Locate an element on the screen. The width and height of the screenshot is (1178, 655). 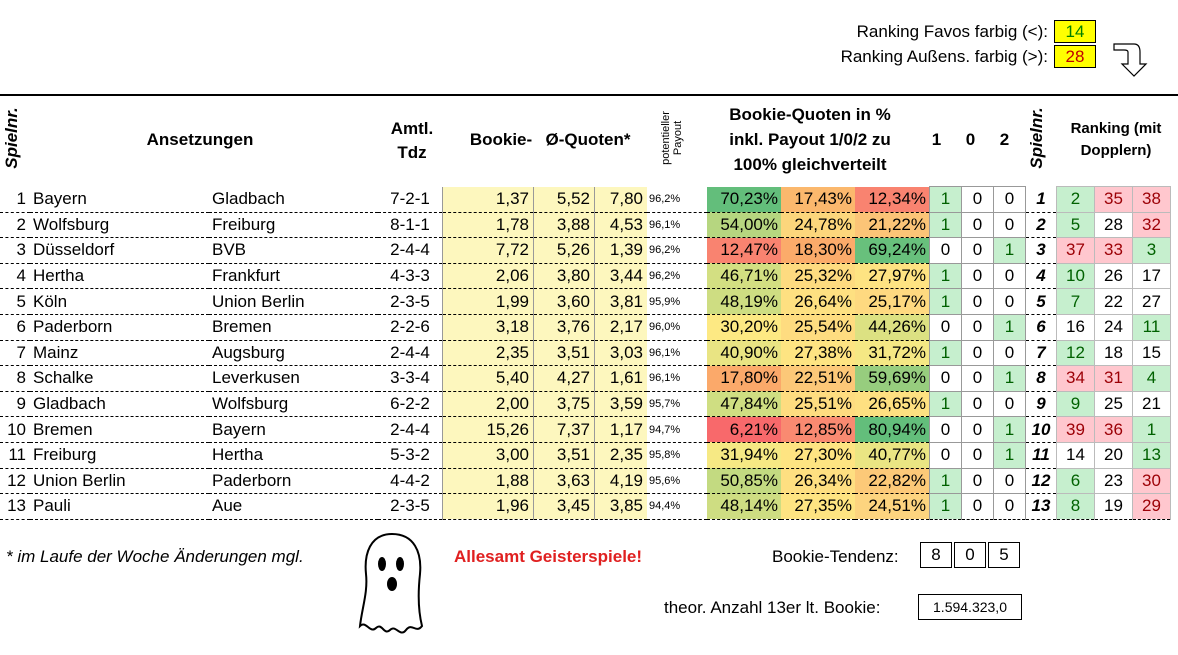
match-number-right: 4 is located at coordinates (1041, 276).